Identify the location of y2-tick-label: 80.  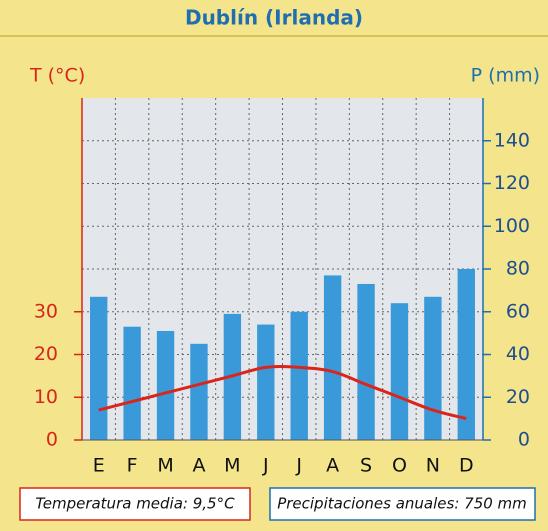
(518, 269).